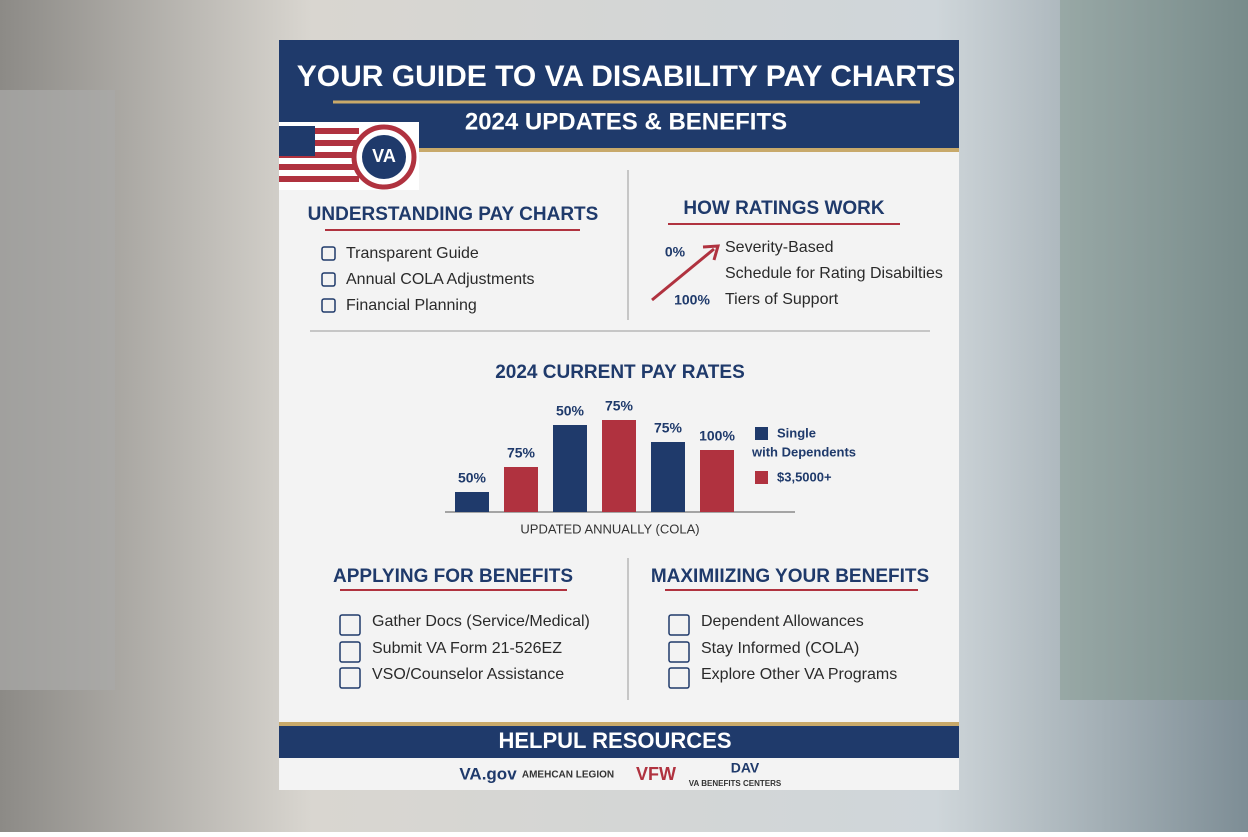 Image resolution: width=1248 pixels, height=837 pixels. What do you see at coordinates (481, 621) in the screenshot?
I see `list-item: Gather Docs (Service/Medical)` at bounding box center [481, 621].